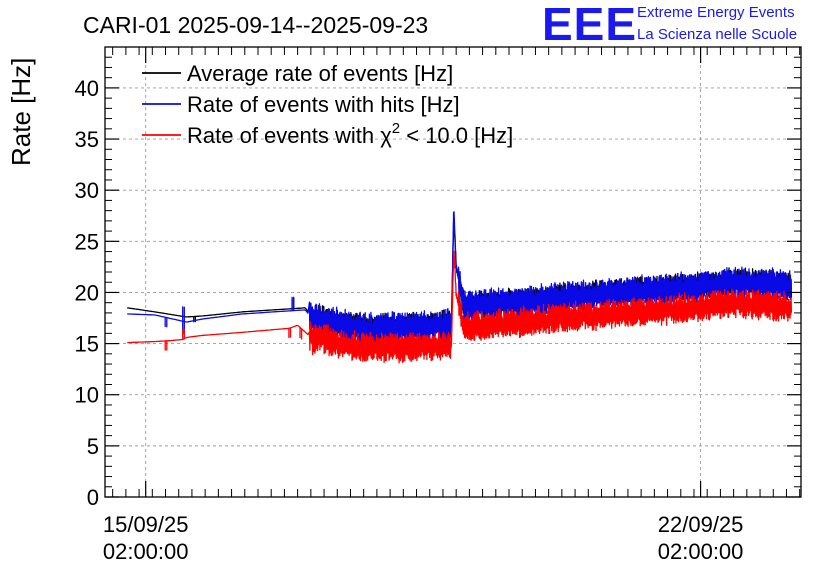  I want to click on y-tick-label: 0, so click(93, 497).